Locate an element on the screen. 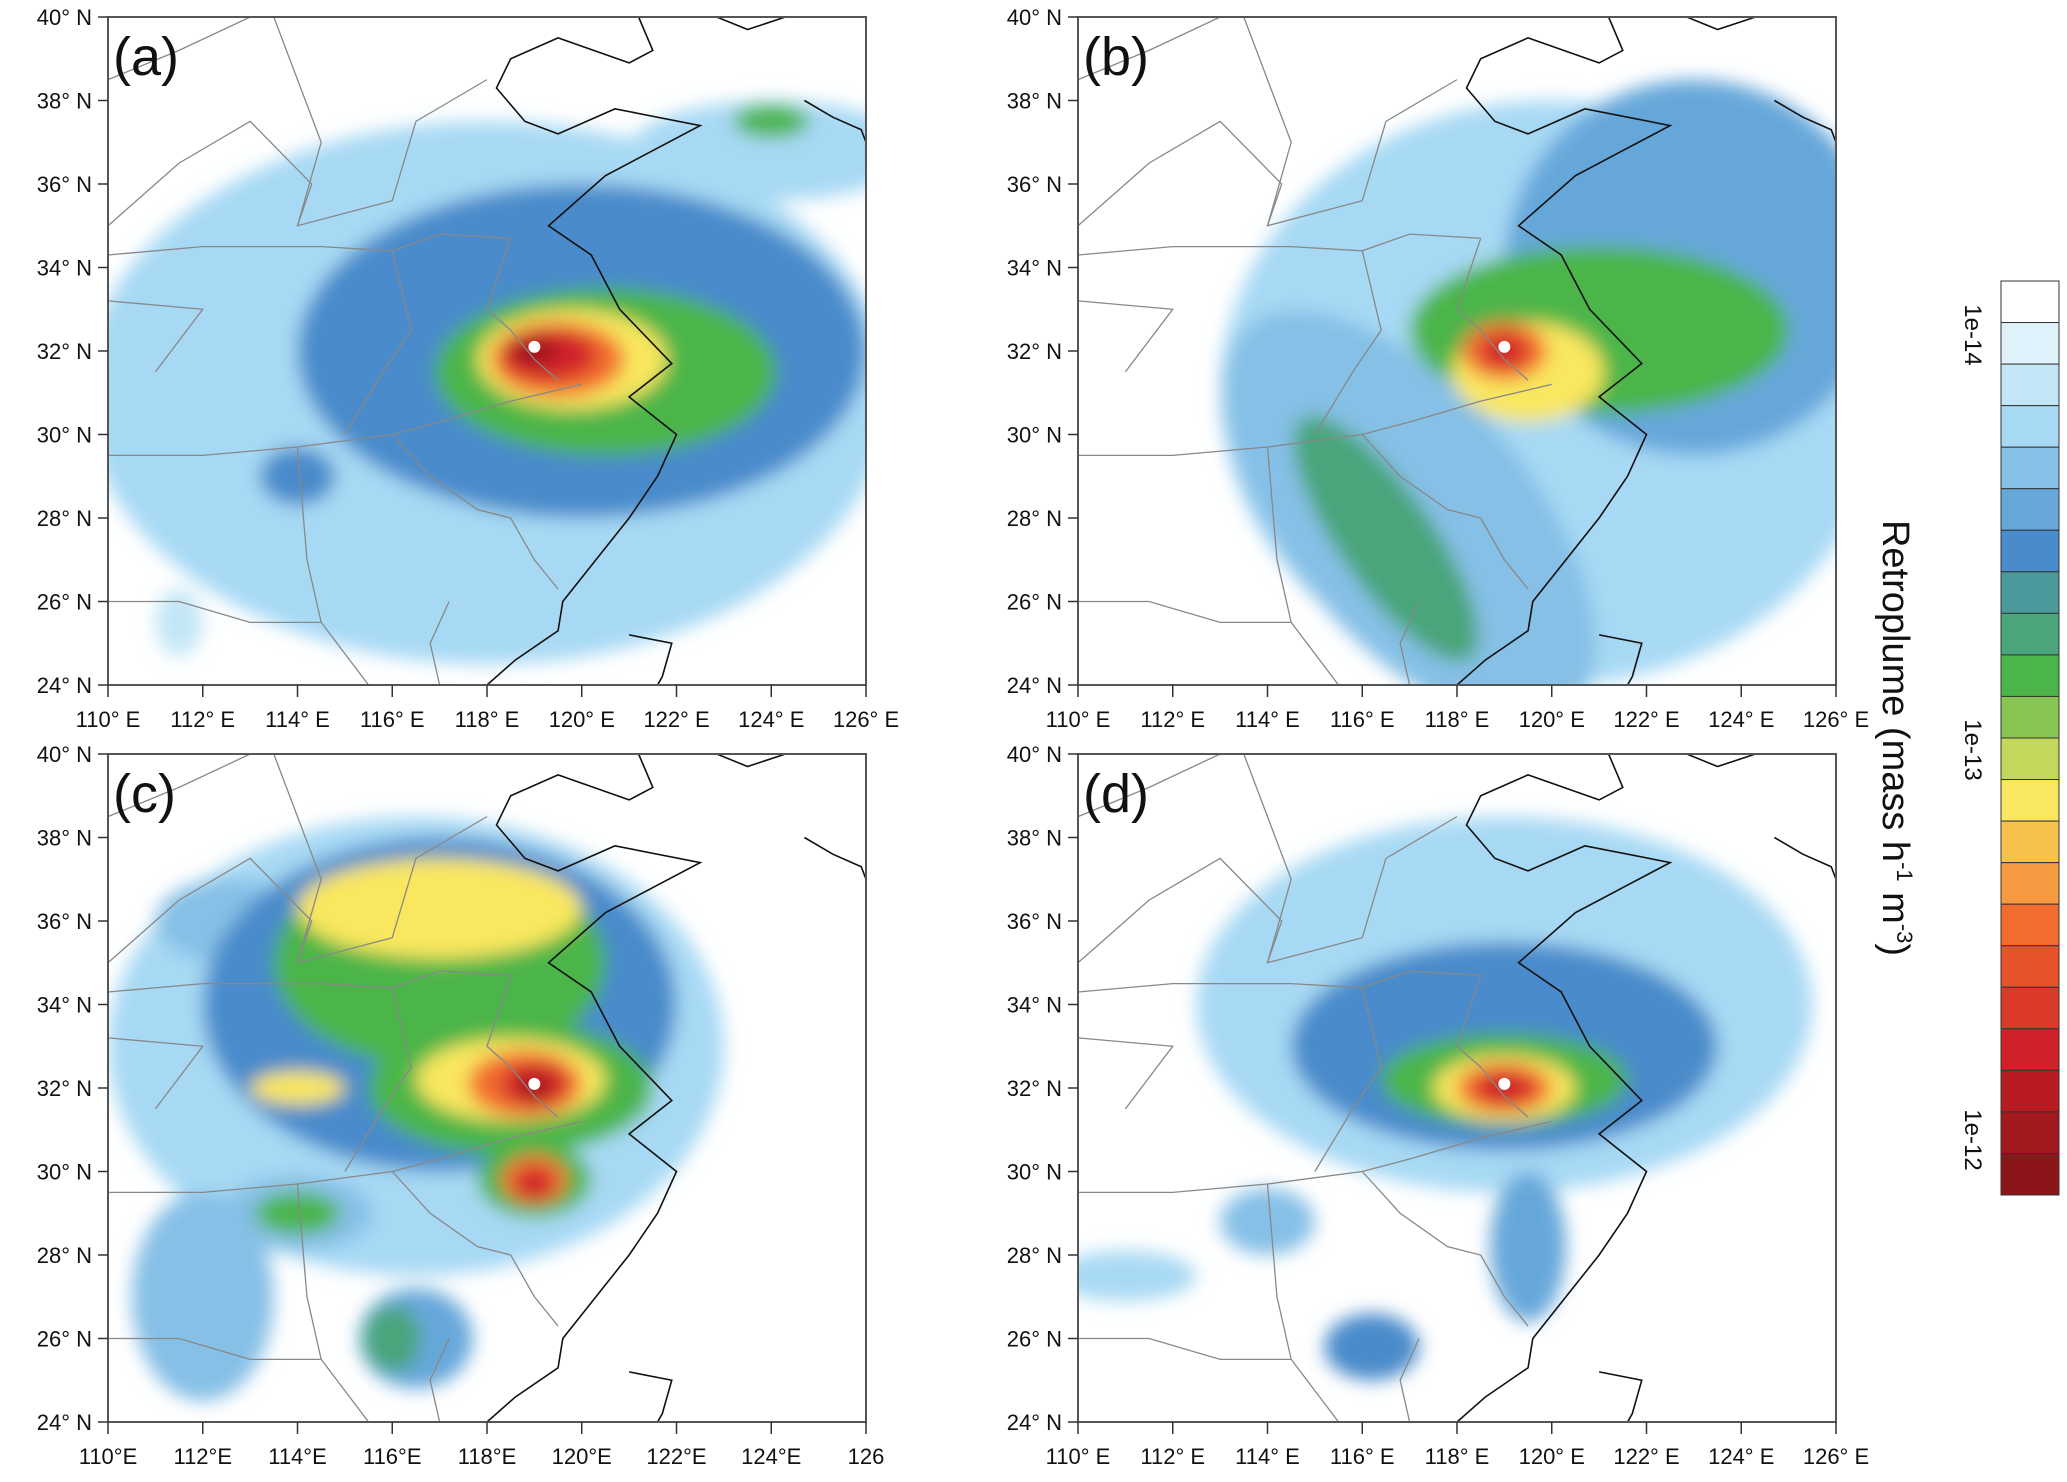 This screenshot has height=1482, width=2067. panel-label: (c) is located at coordinates (144, 794).